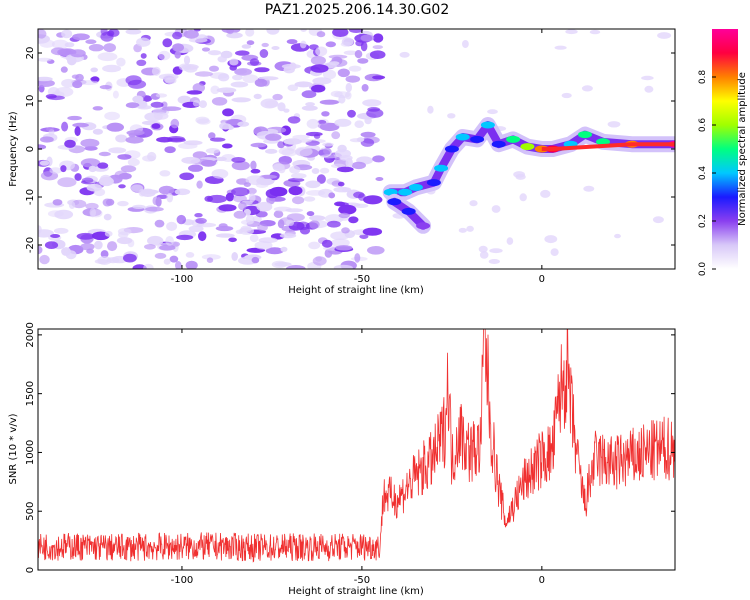 This screenshot has height=600, width=750. I want to click on spectrogram-y-axis-label: Frequency (Hz), so click(13, 149).